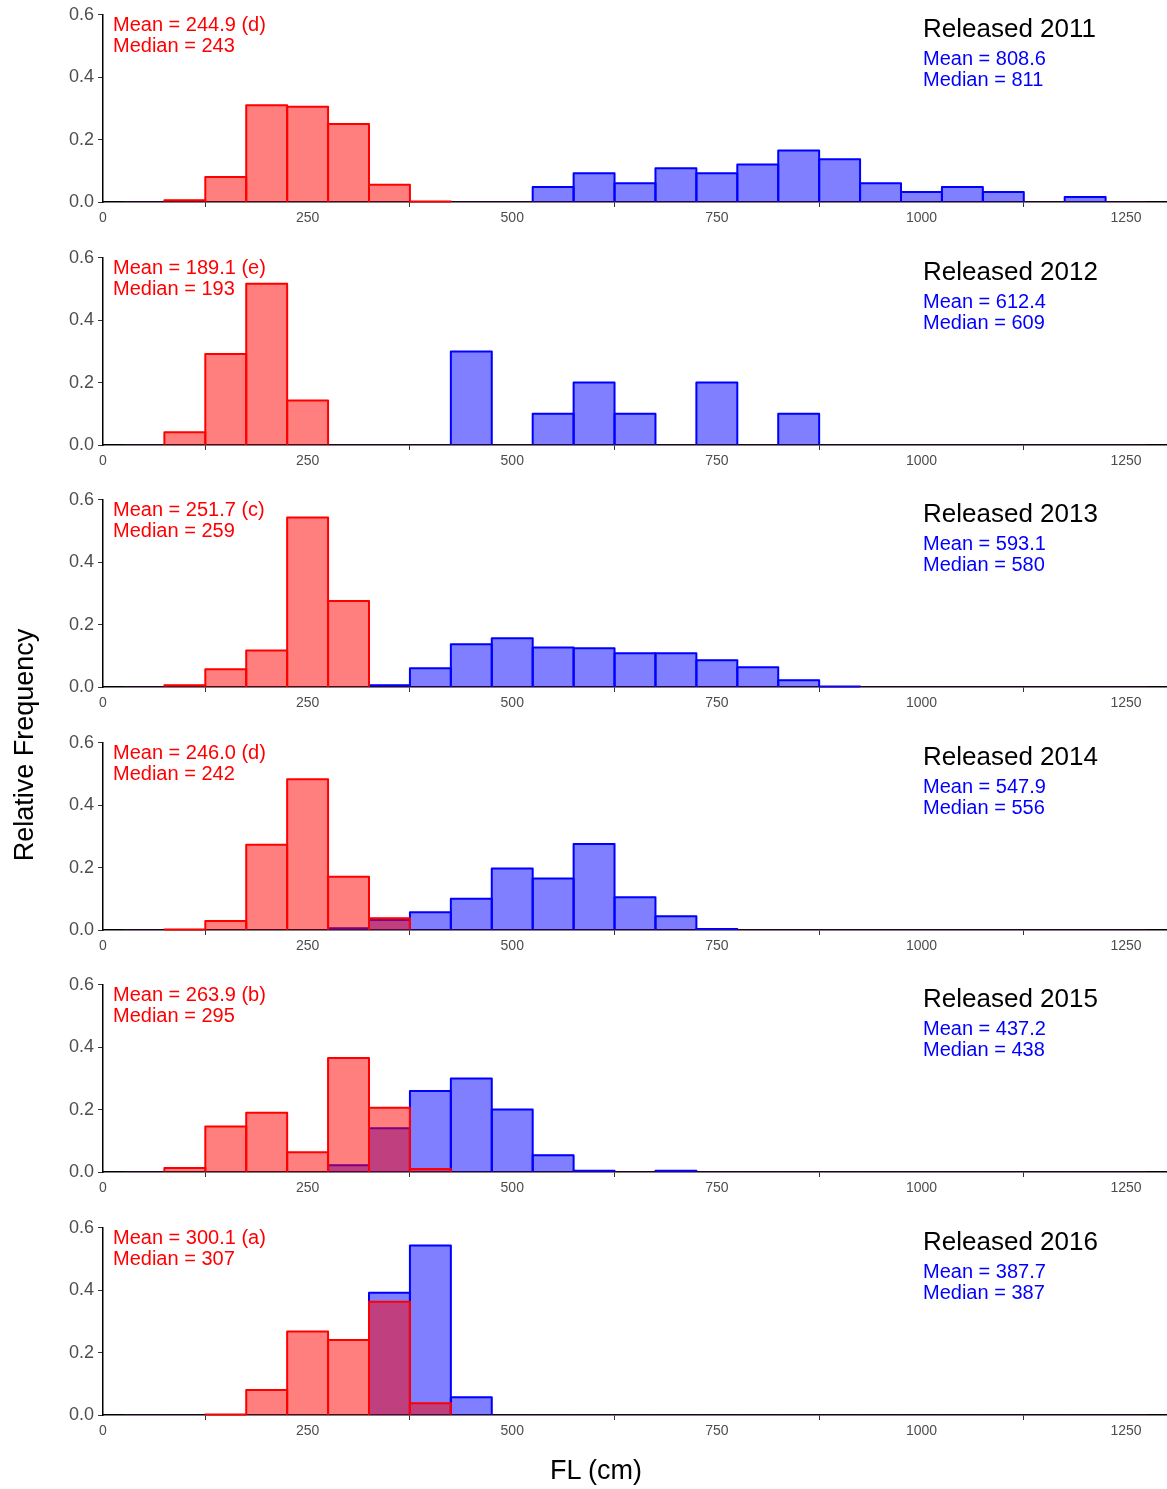 The height and width of the screenshot is (1489, 1167). What do you see at coordinates (174, 530) in the screenshot?
I see `annotation: Median = 259` at bounding box center [174, 530].